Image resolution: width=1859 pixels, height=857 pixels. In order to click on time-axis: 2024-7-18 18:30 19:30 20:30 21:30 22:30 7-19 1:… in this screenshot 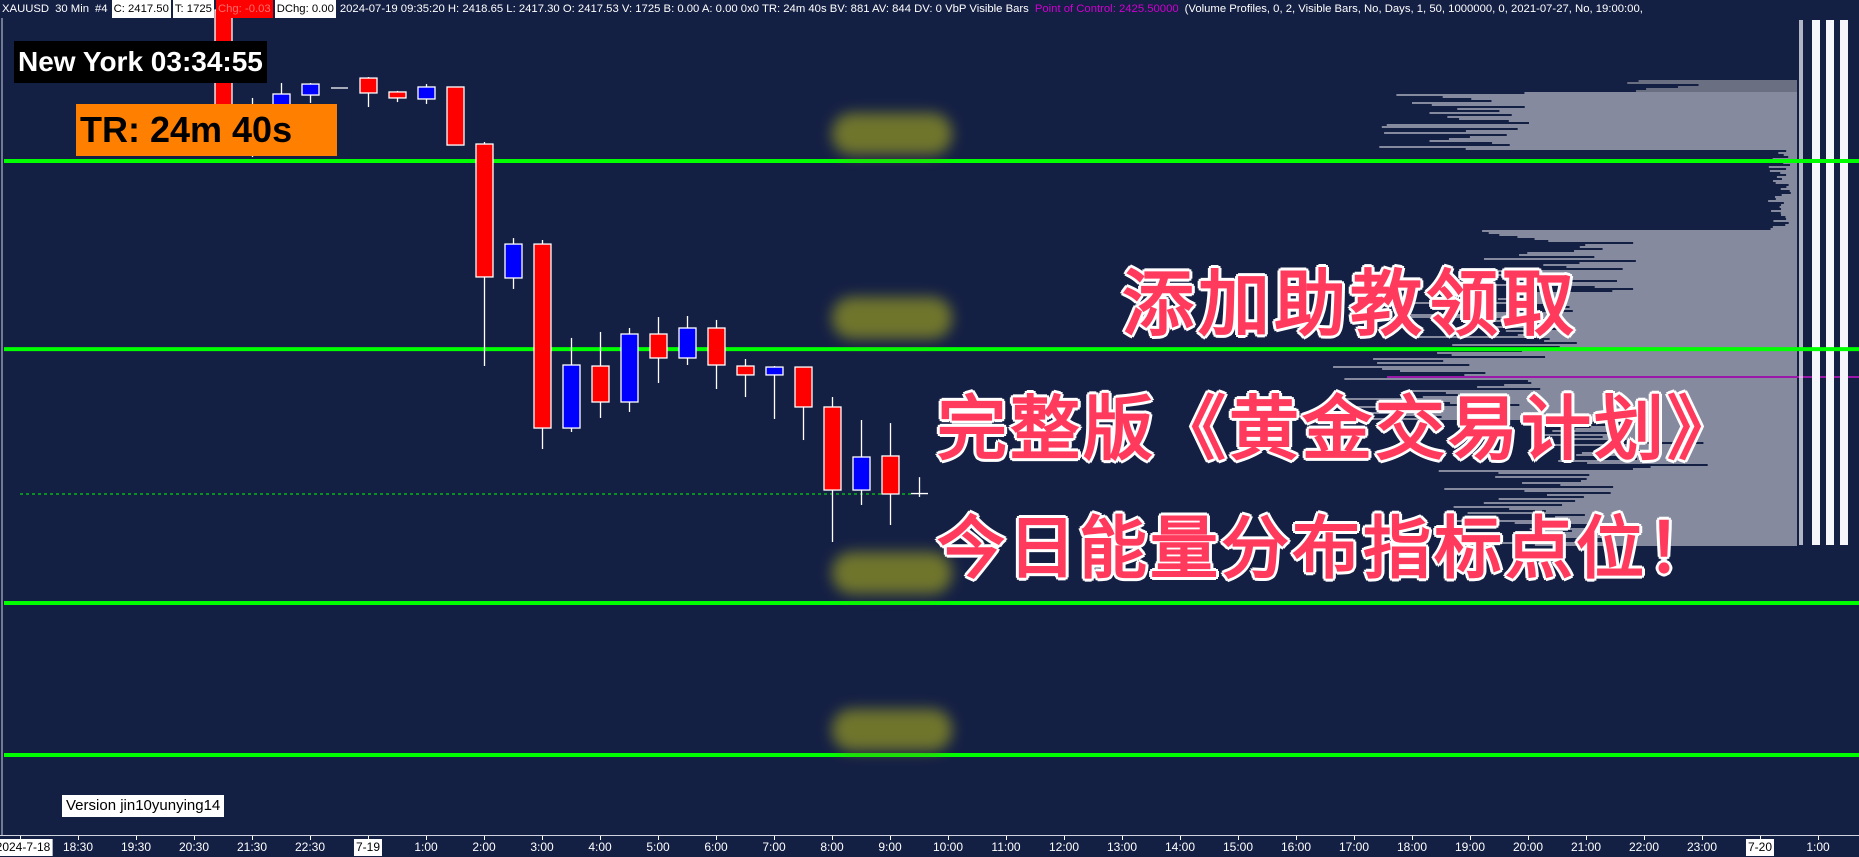, I will do `click(929, 846)`.